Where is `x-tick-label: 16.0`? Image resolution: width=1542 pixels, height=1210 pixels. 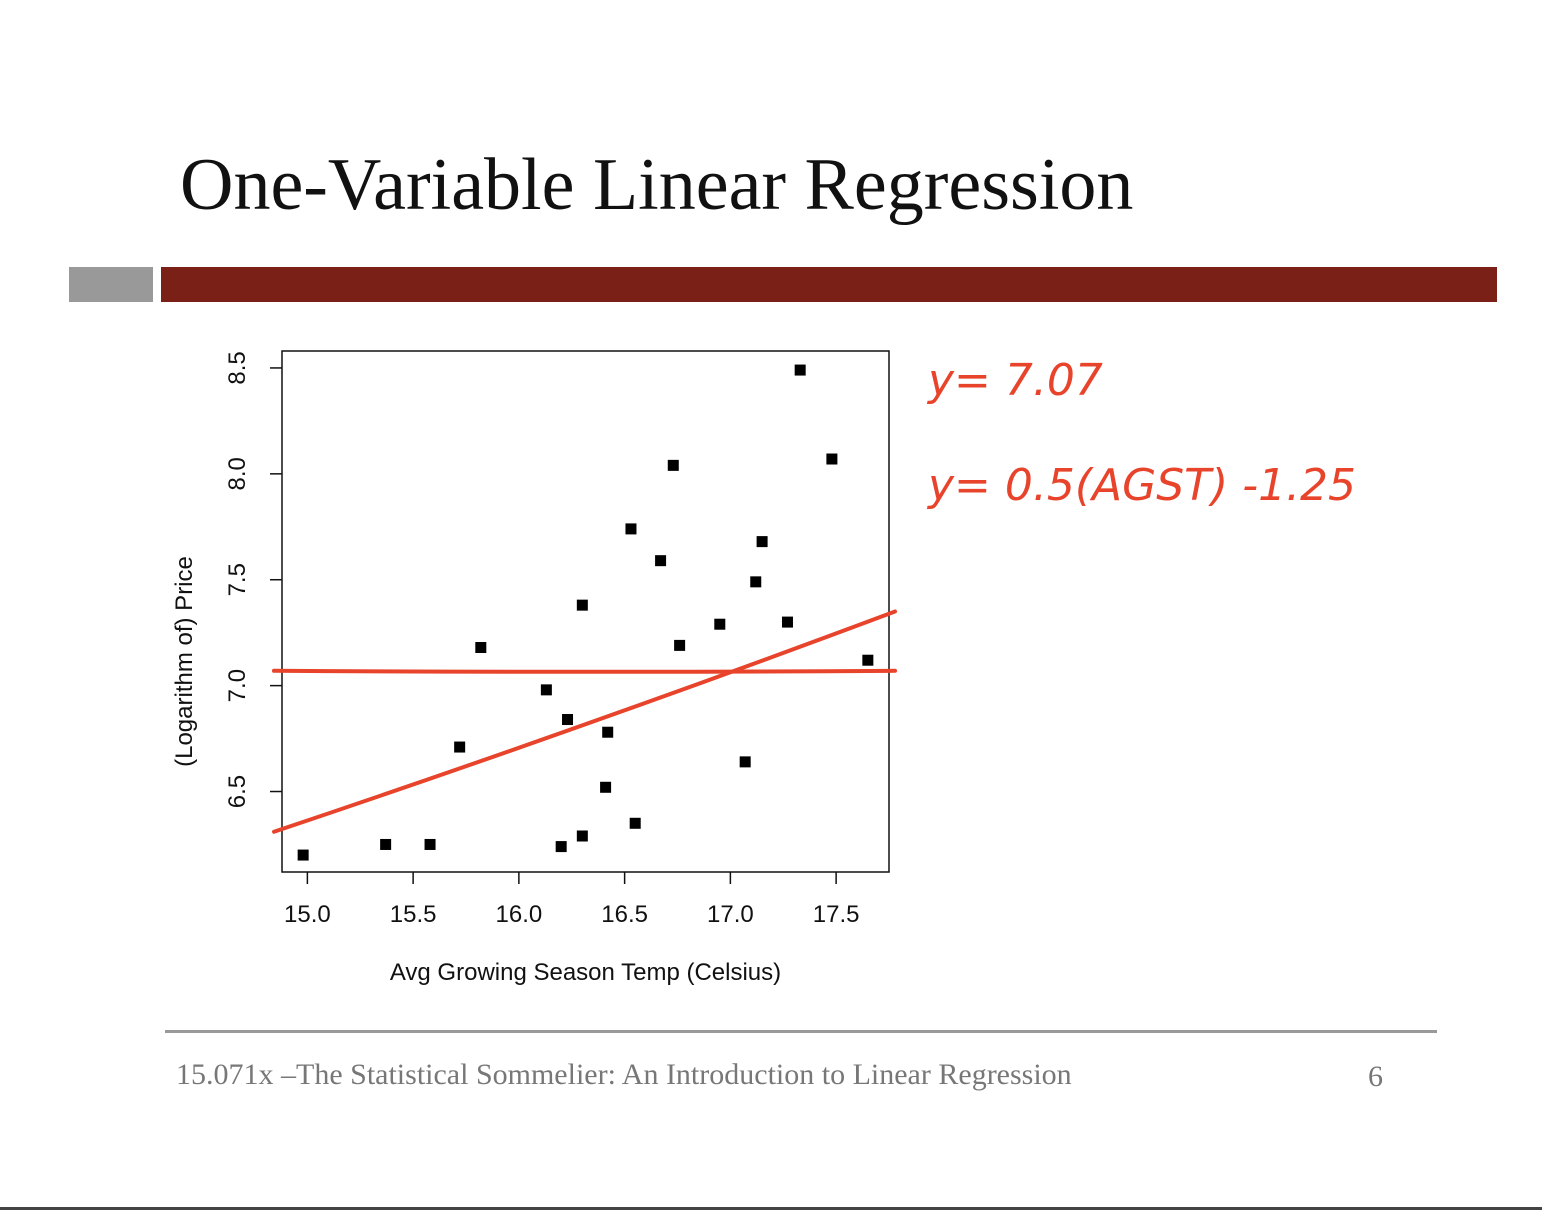 x-tick-label: 16.0 is located at coordinates (519, 914).